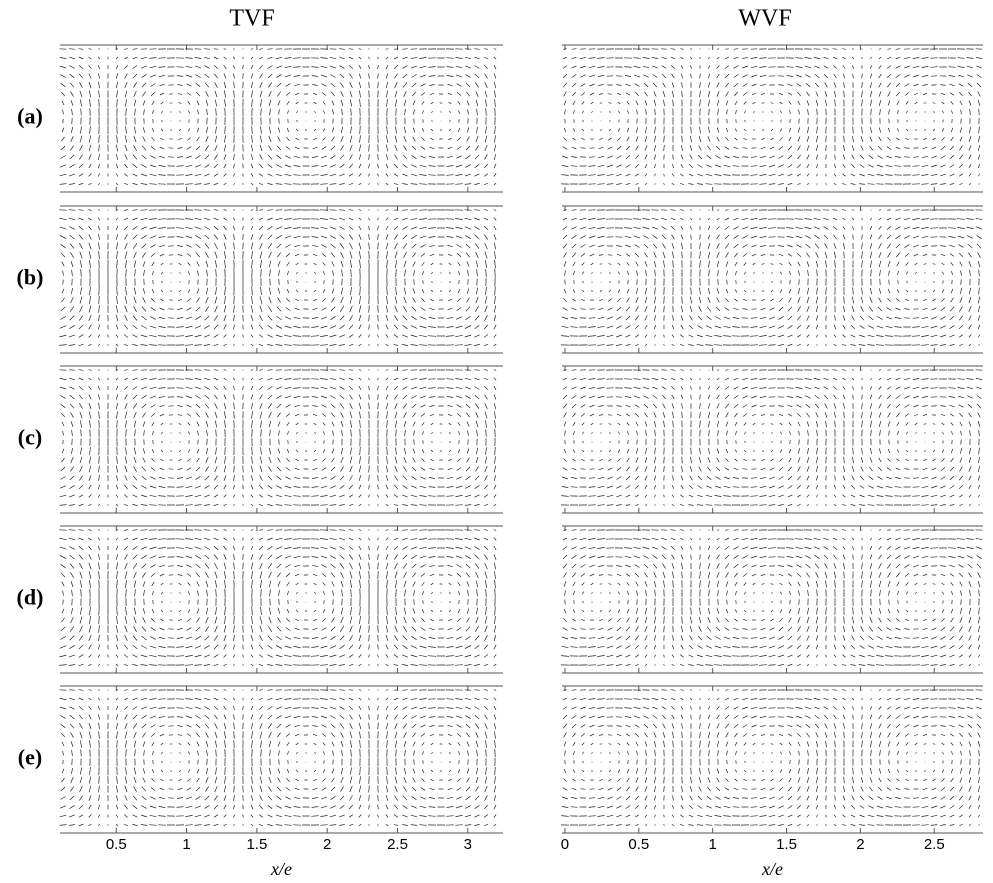 Image resolution: width=993 pixels, height=883 pixels. Describe the element at coordinates (764, 19) in the screenshot. I see `column-title: WVF` at that location.